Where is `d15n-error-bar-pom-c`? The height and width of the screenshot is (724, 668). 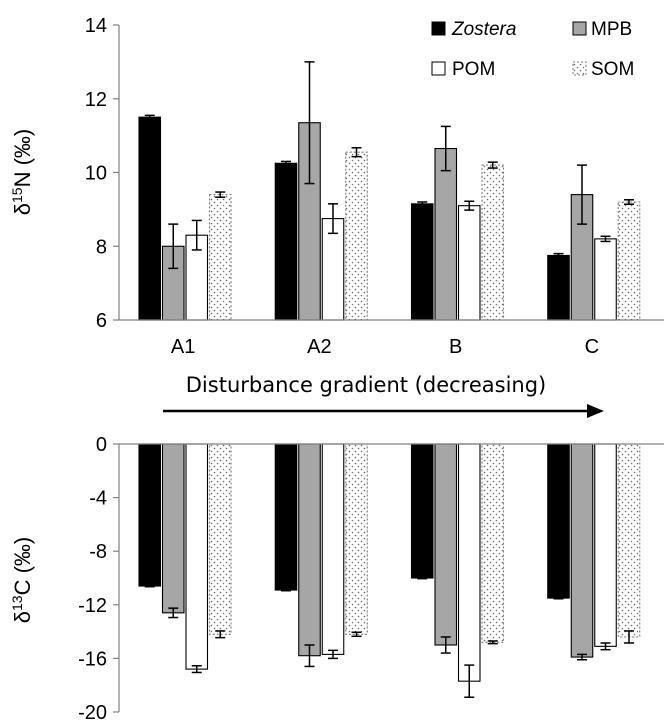
d15n-error-bar-pom-c is located at coordinates (605, 239).